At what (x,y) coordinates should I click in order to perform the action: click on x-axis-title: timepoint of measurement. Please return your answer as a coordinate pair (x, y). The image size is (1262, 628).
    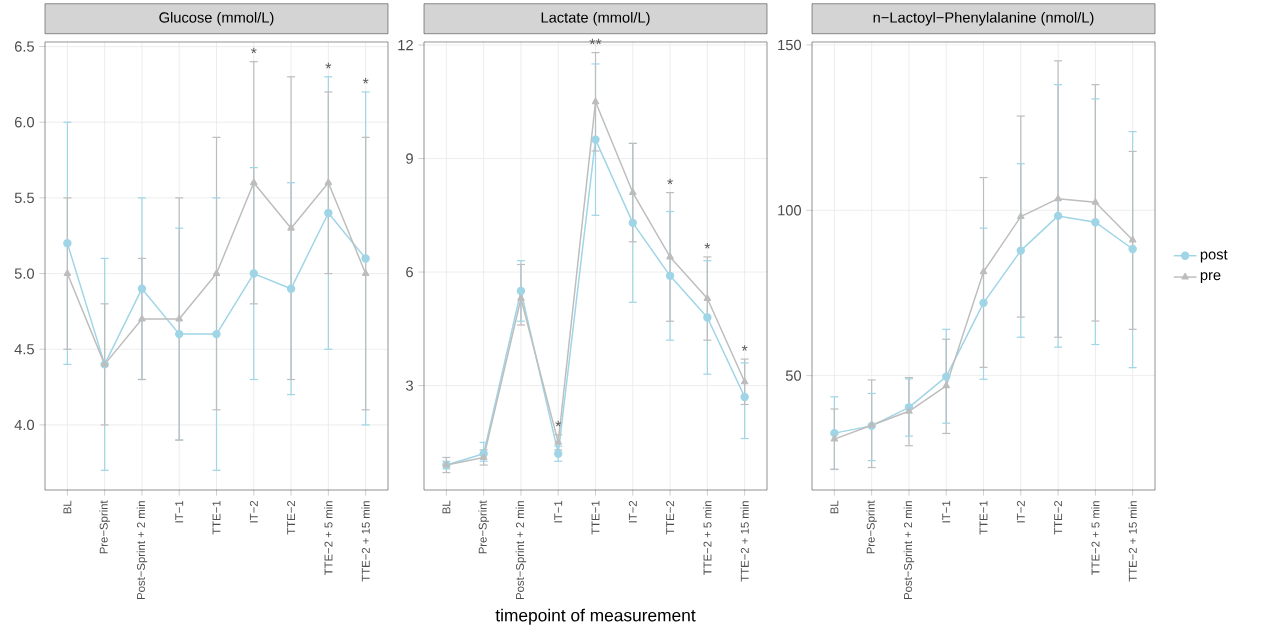
    Looking at the image, I should click on (595, 616).